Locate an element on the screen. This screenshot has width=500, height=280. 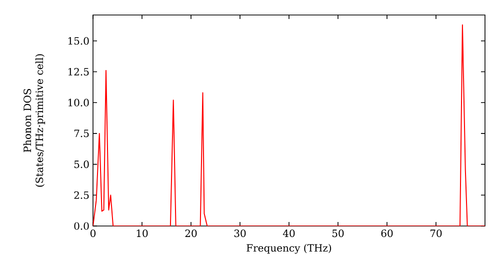
x-tick-label: 40 is located at coordinates (288, 234).